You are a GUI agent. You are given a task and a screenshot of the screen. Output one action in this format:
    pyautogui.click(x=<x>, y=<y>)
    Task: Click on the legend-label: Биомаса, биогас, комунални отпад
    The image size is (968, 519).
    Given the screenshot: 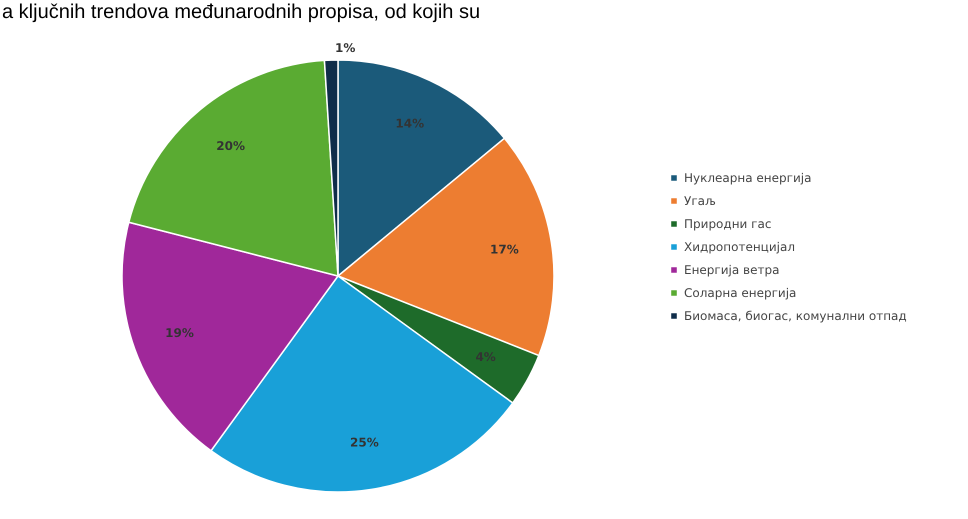 What is the action you would take?
    pyautogui.click(x=795, y=316)
    